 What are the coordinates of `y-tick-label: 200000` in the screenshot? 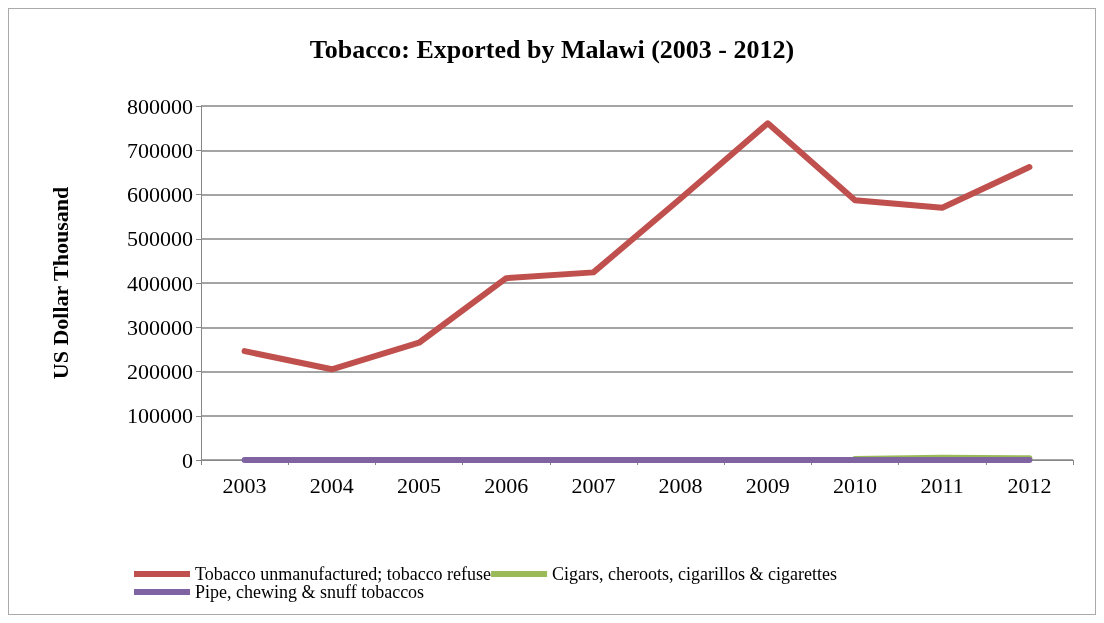 It's located at (160, 371).